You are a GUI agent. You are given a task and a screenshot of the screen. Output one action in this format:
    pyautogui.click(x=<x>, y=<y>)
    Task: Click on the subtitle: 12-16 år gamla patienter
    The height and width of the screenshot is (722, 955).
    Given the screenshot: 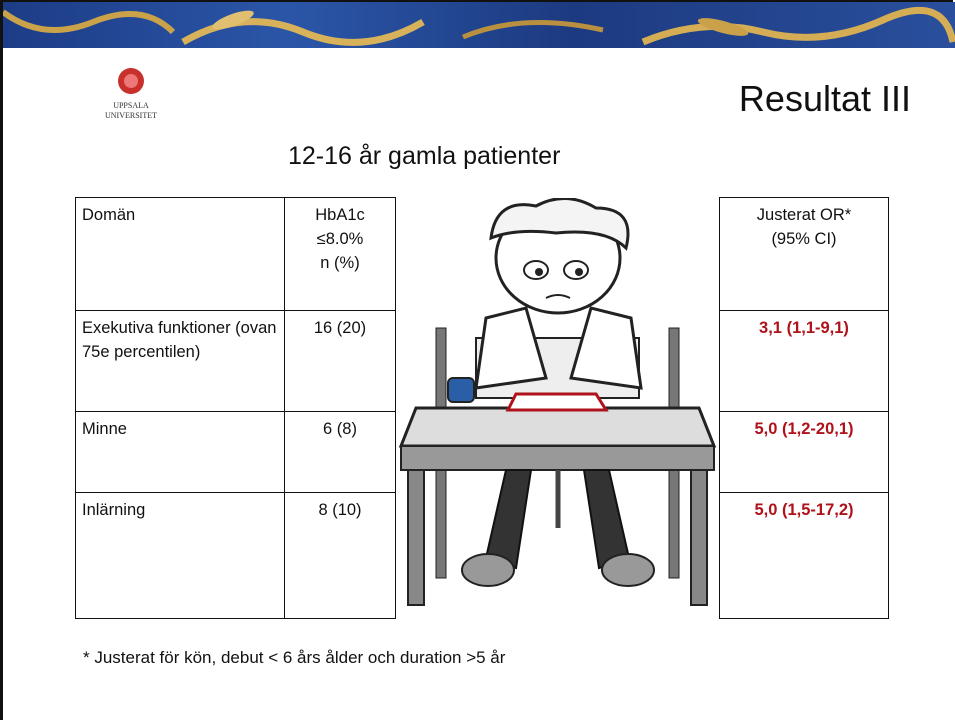 What is the action you would take?
    pyautogui.click(x=424, y=156)
    